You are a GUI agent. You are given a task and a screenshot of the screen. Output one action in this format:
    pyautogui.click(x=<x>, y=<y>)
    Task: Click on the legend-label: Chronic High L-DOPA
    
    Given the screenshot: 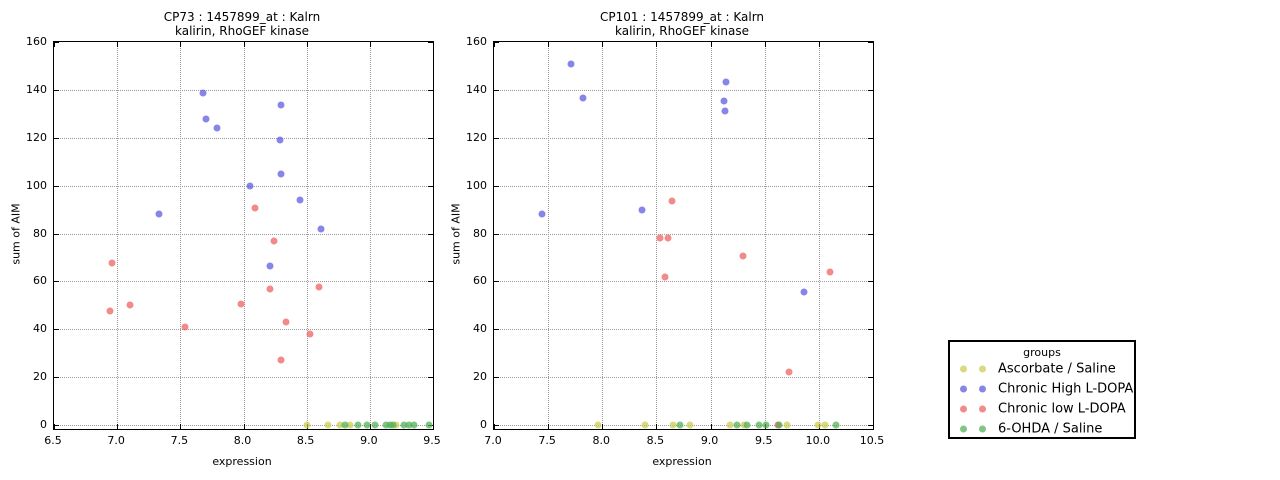 What is the action you would take?
    pyautogui.click(x=1066, y=389)
    